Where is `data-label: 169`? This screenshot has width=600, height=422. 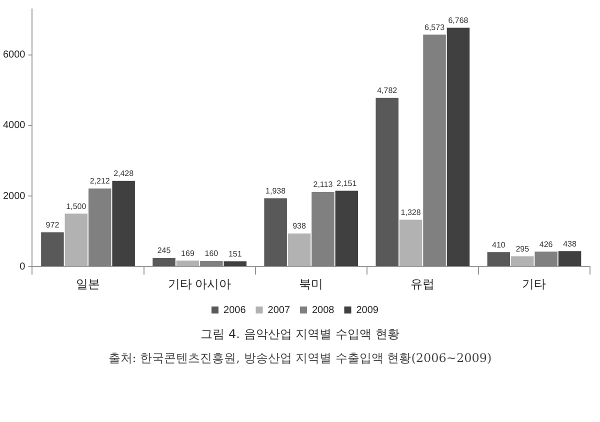 data-label: 169 is located at coordinates (188, 253).